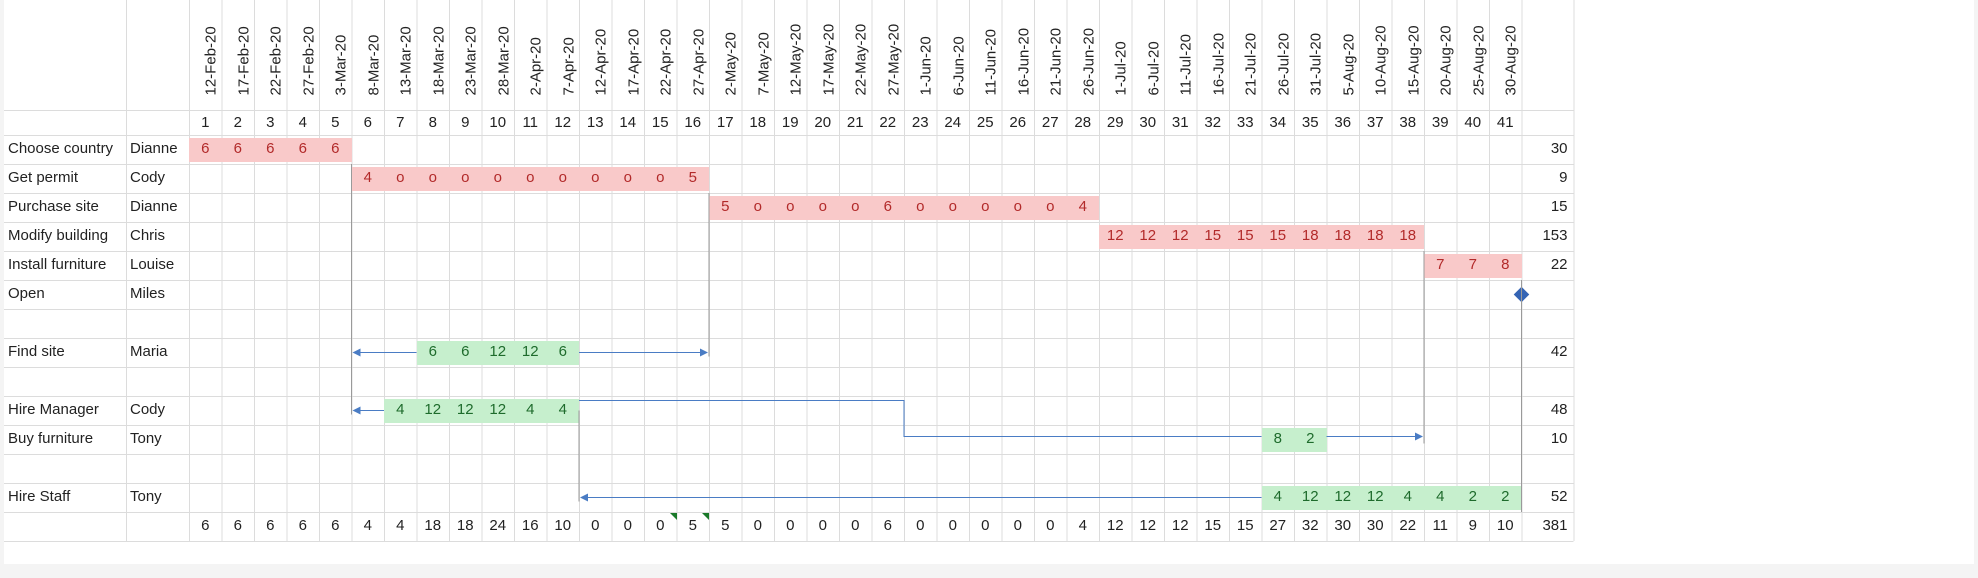 The height and width of the screenshot is (578, 1978). Describe the element at coordinates (692, 177) in the screenshot. I see `task-value: 5` at that location.